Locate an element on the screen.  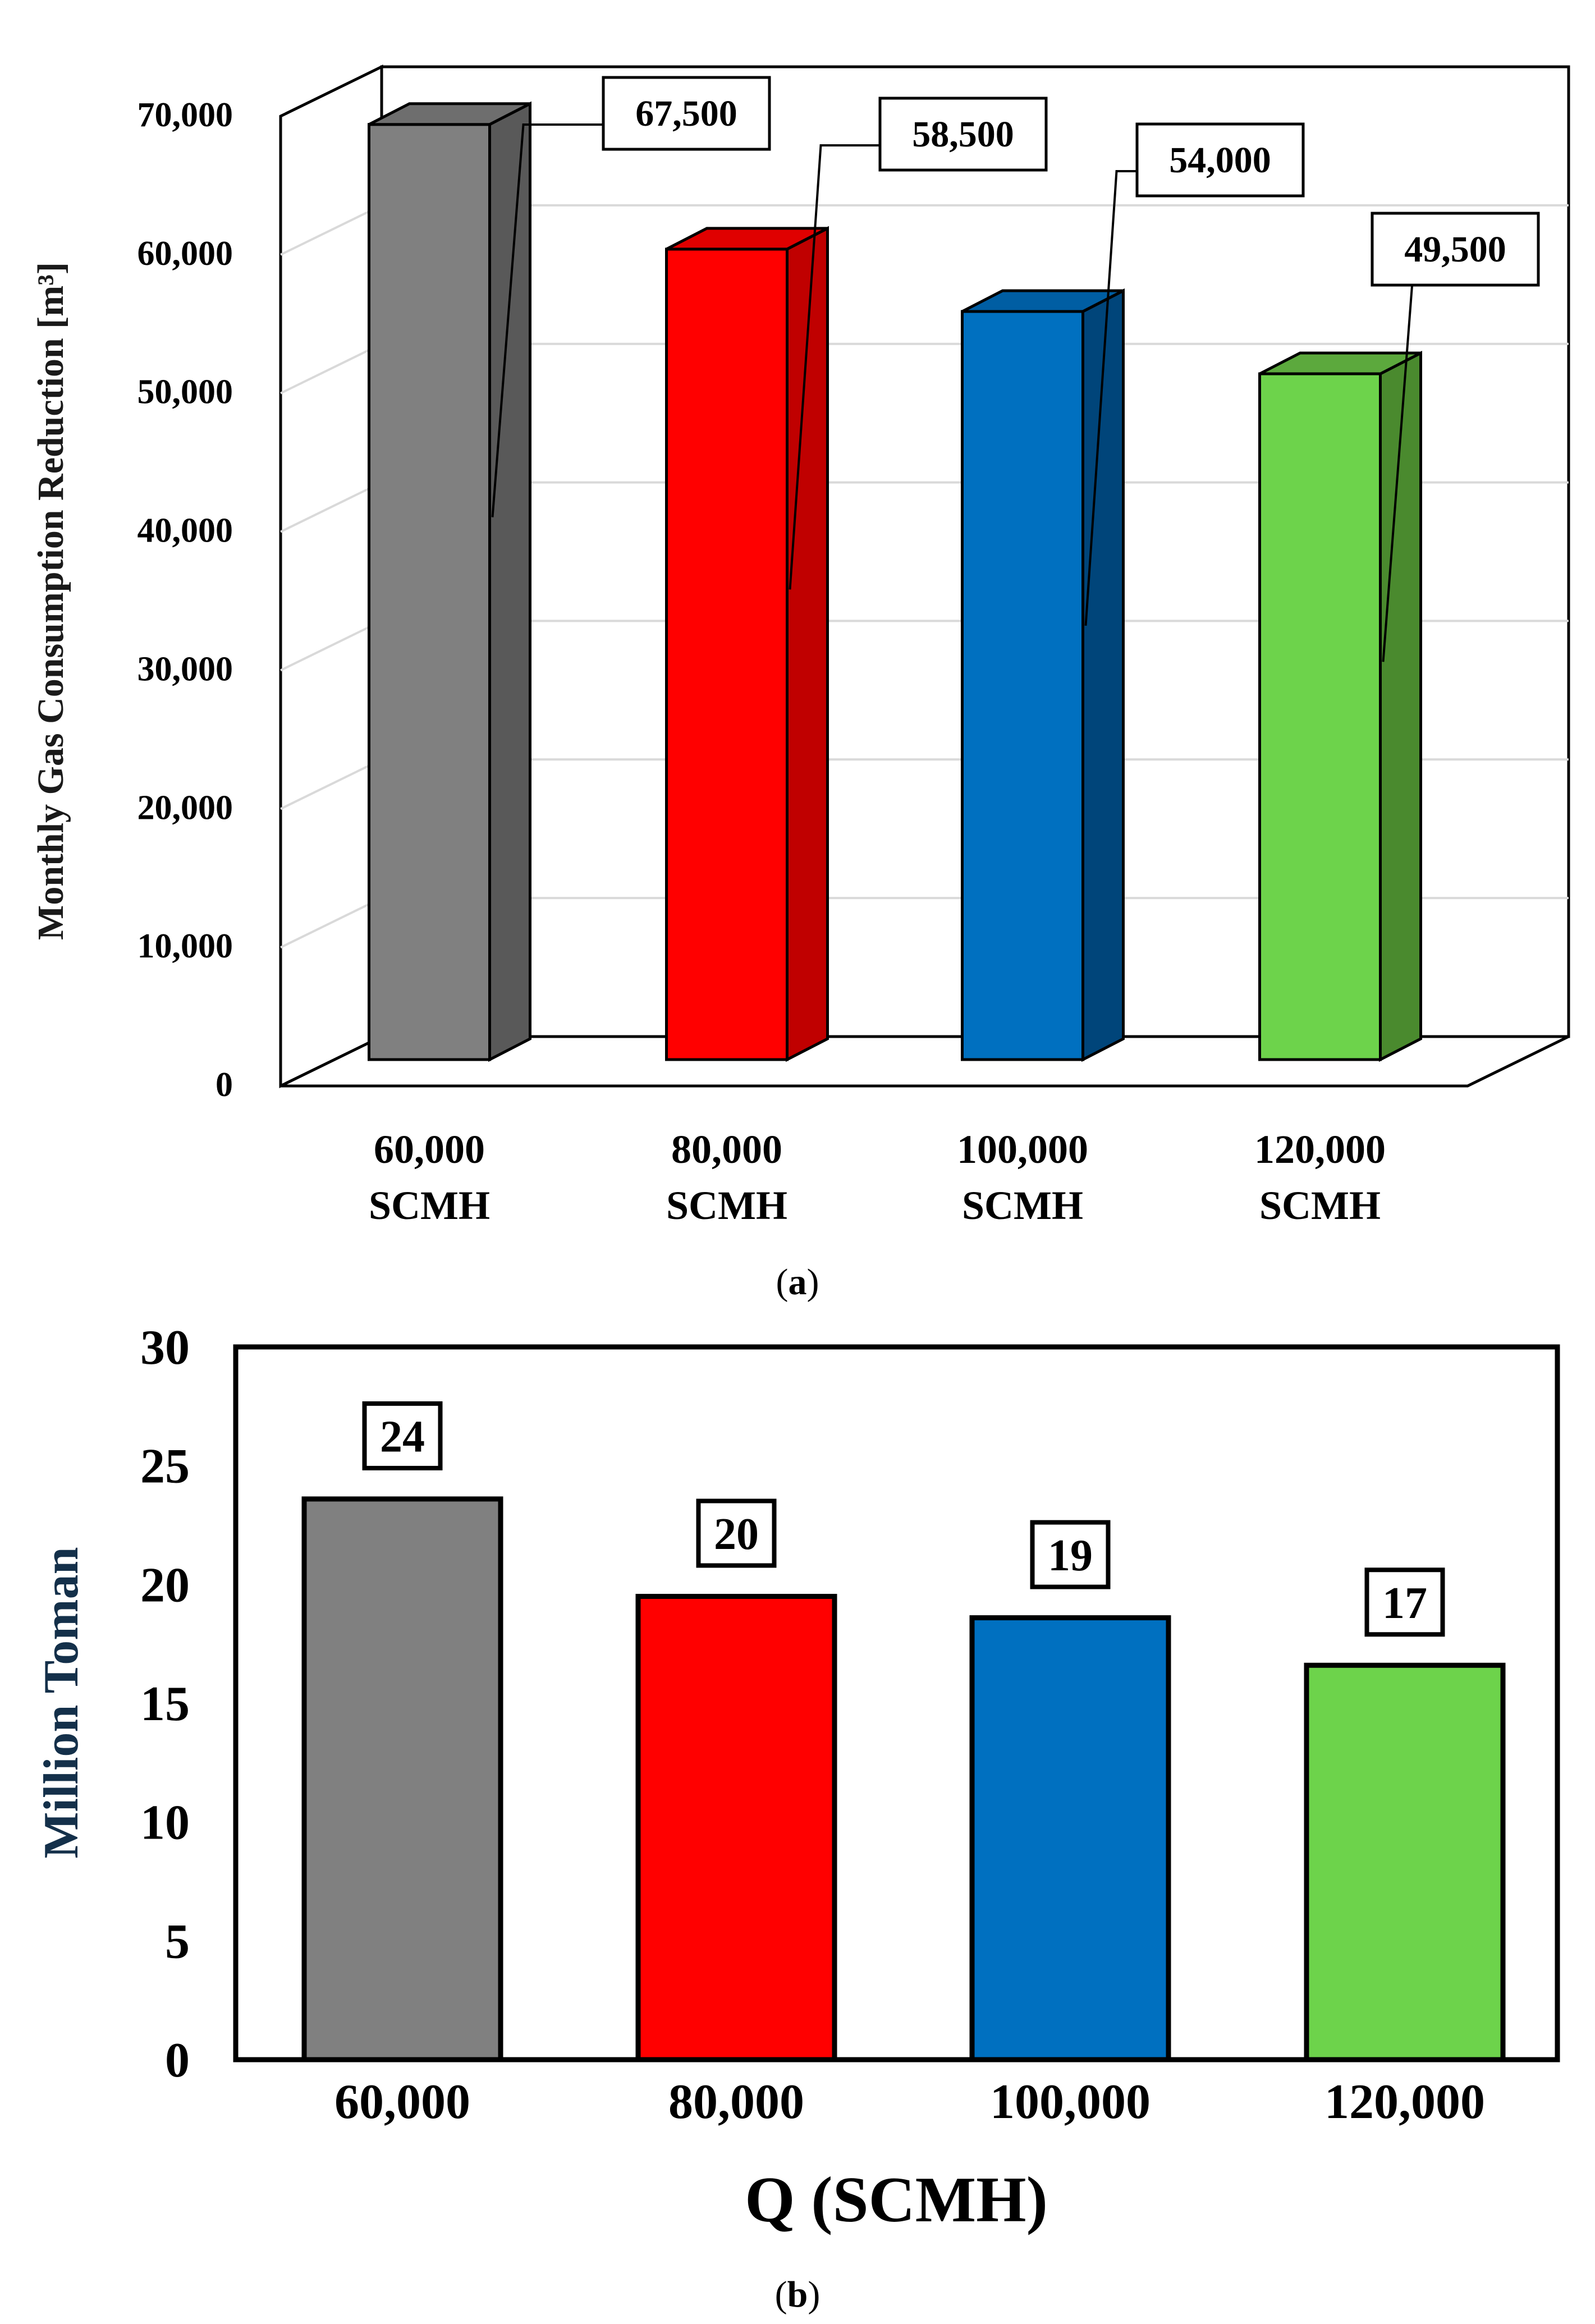
y-tick-label: 10 is located at coordinates (165, 1823).